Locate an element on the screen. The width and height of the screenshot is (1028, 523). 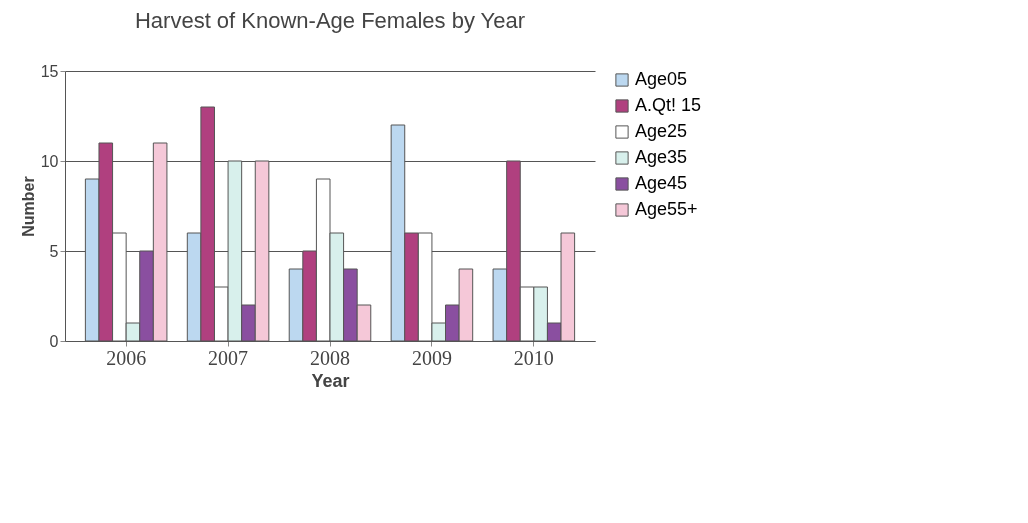
y-axis-title: Number is located at coordinates (28, 206).